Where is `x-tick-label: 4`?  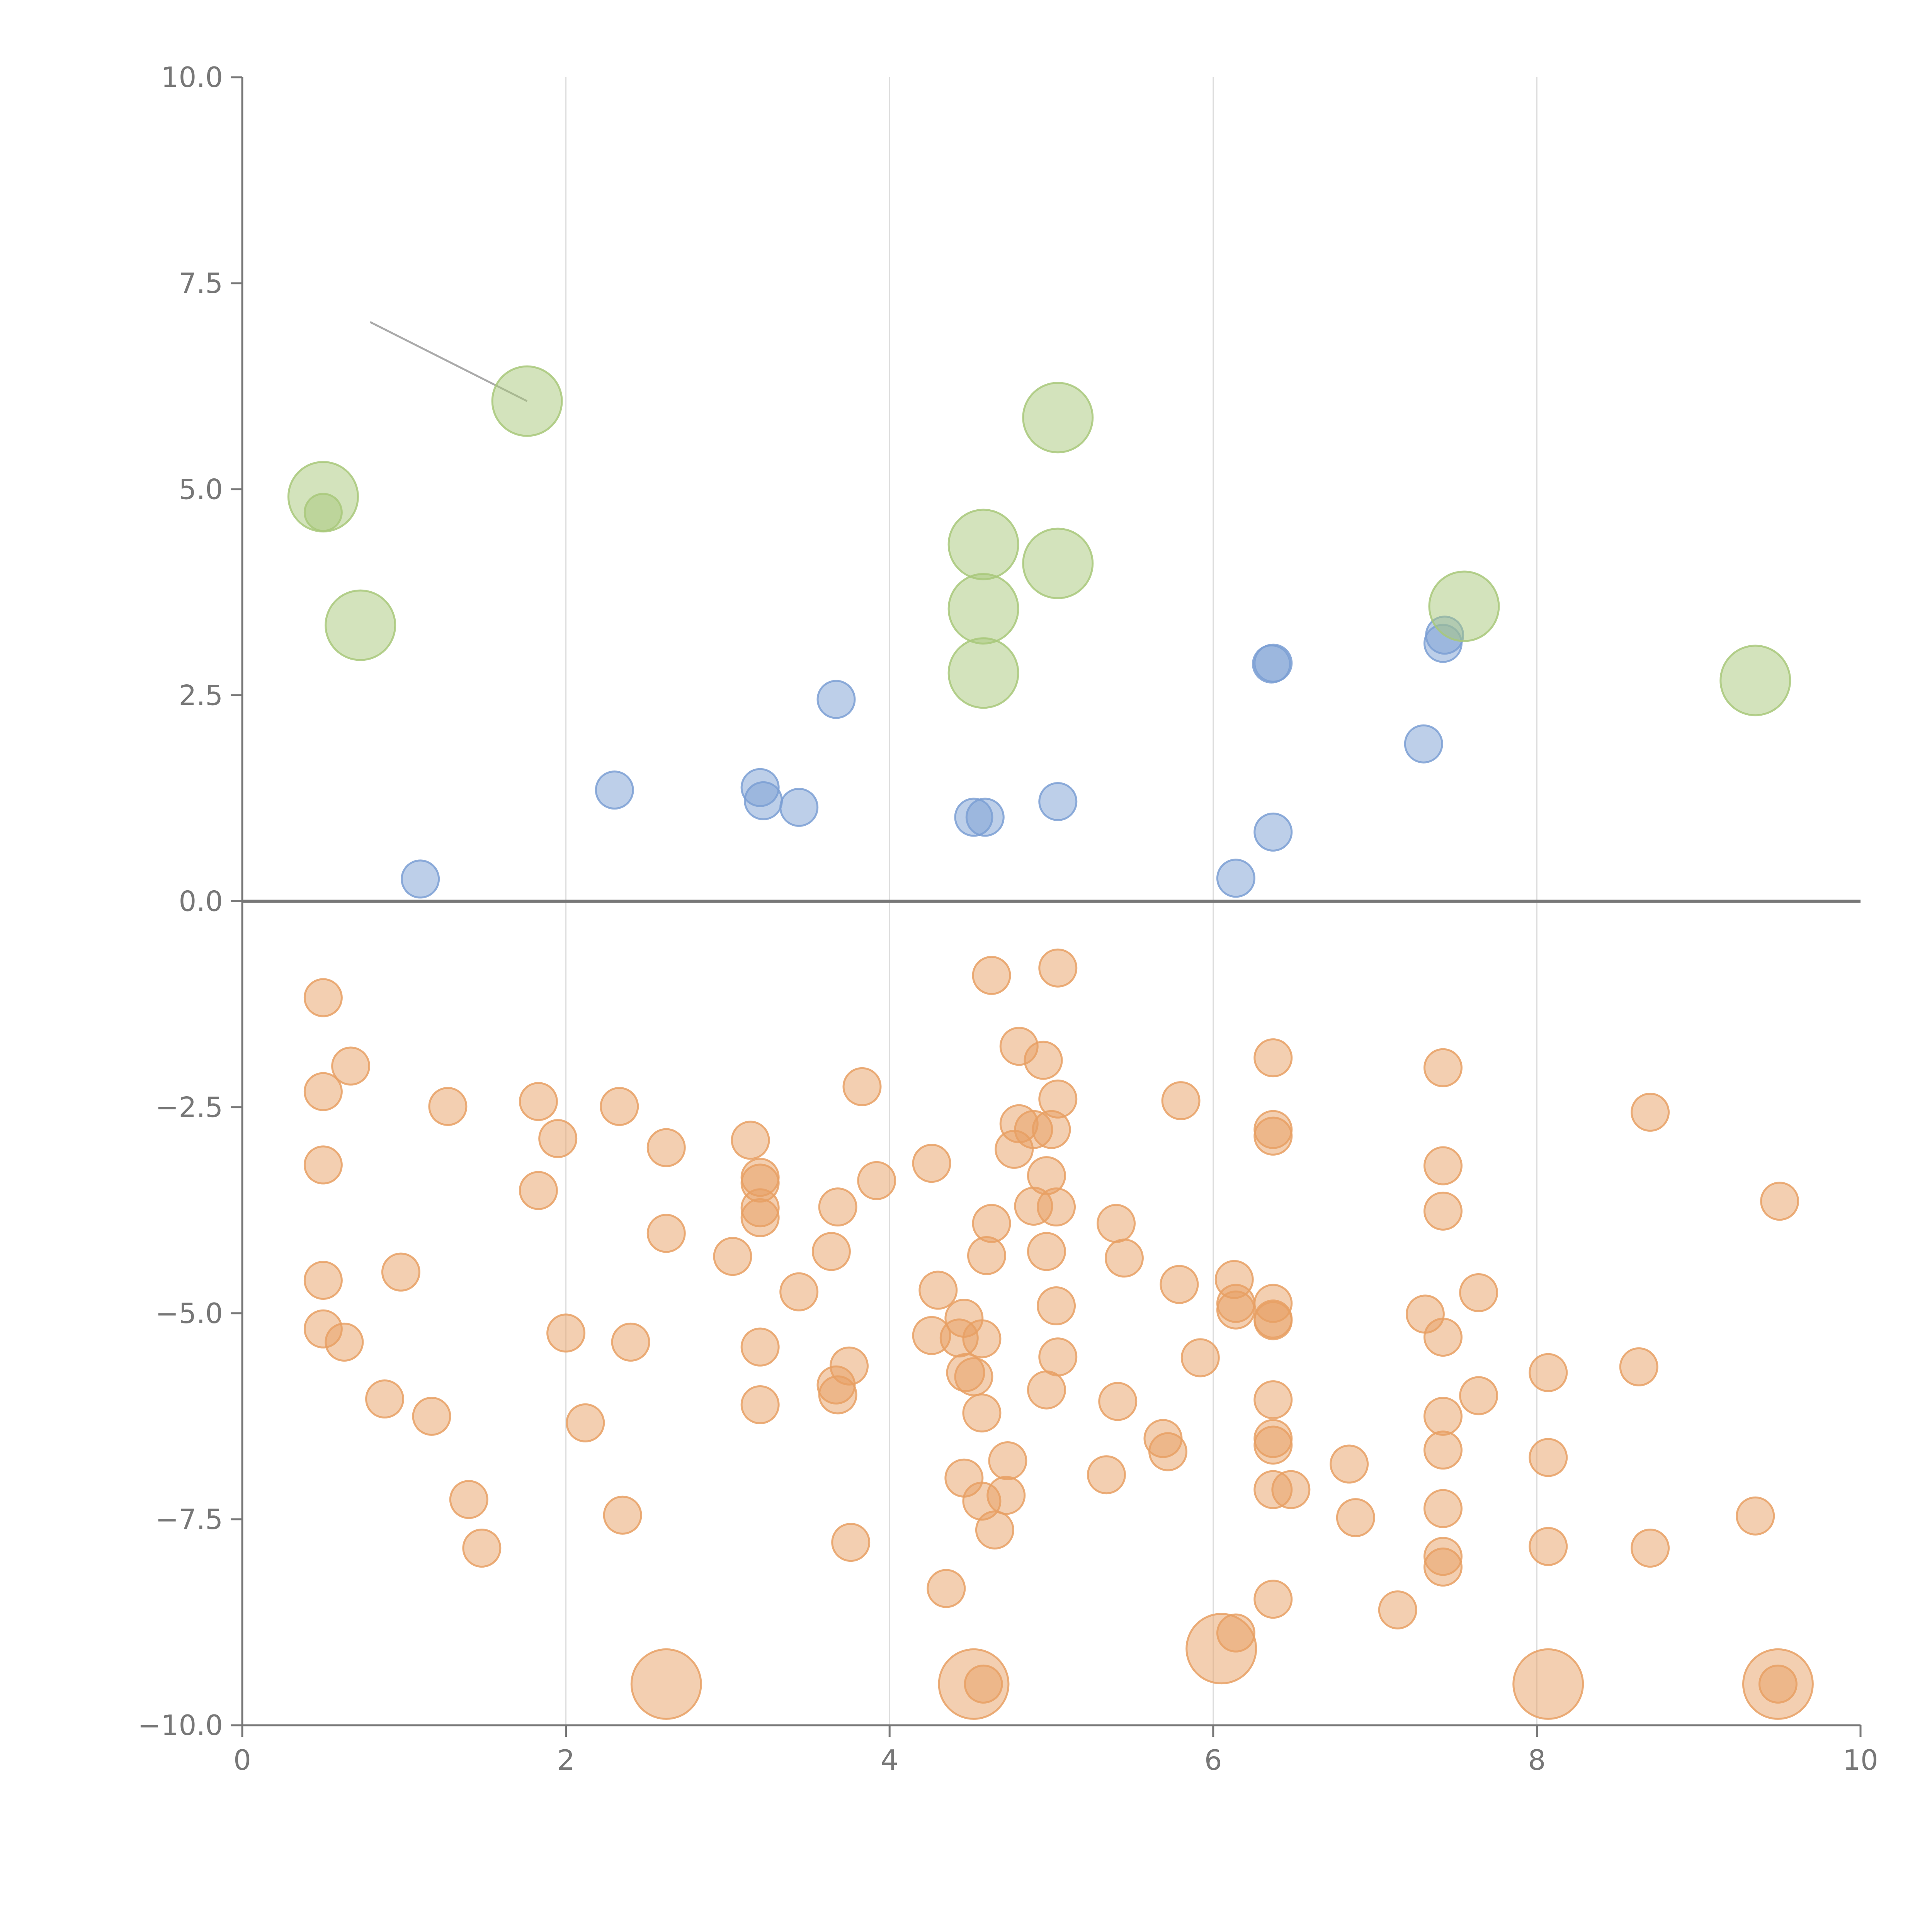
x-tick-label: 4 is located at coordinates (890, 1760).